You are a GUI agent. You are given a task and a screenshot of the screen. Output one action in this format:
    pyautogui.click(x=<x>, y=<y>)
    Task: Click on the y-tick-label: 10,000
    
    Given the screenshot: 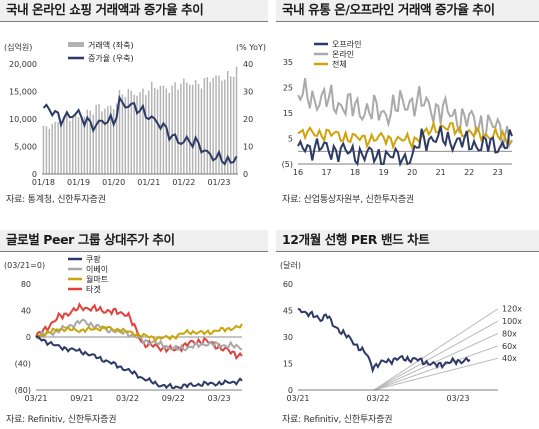 What is the action you would take?
    pyautogui.click(x=23, y=119)
    